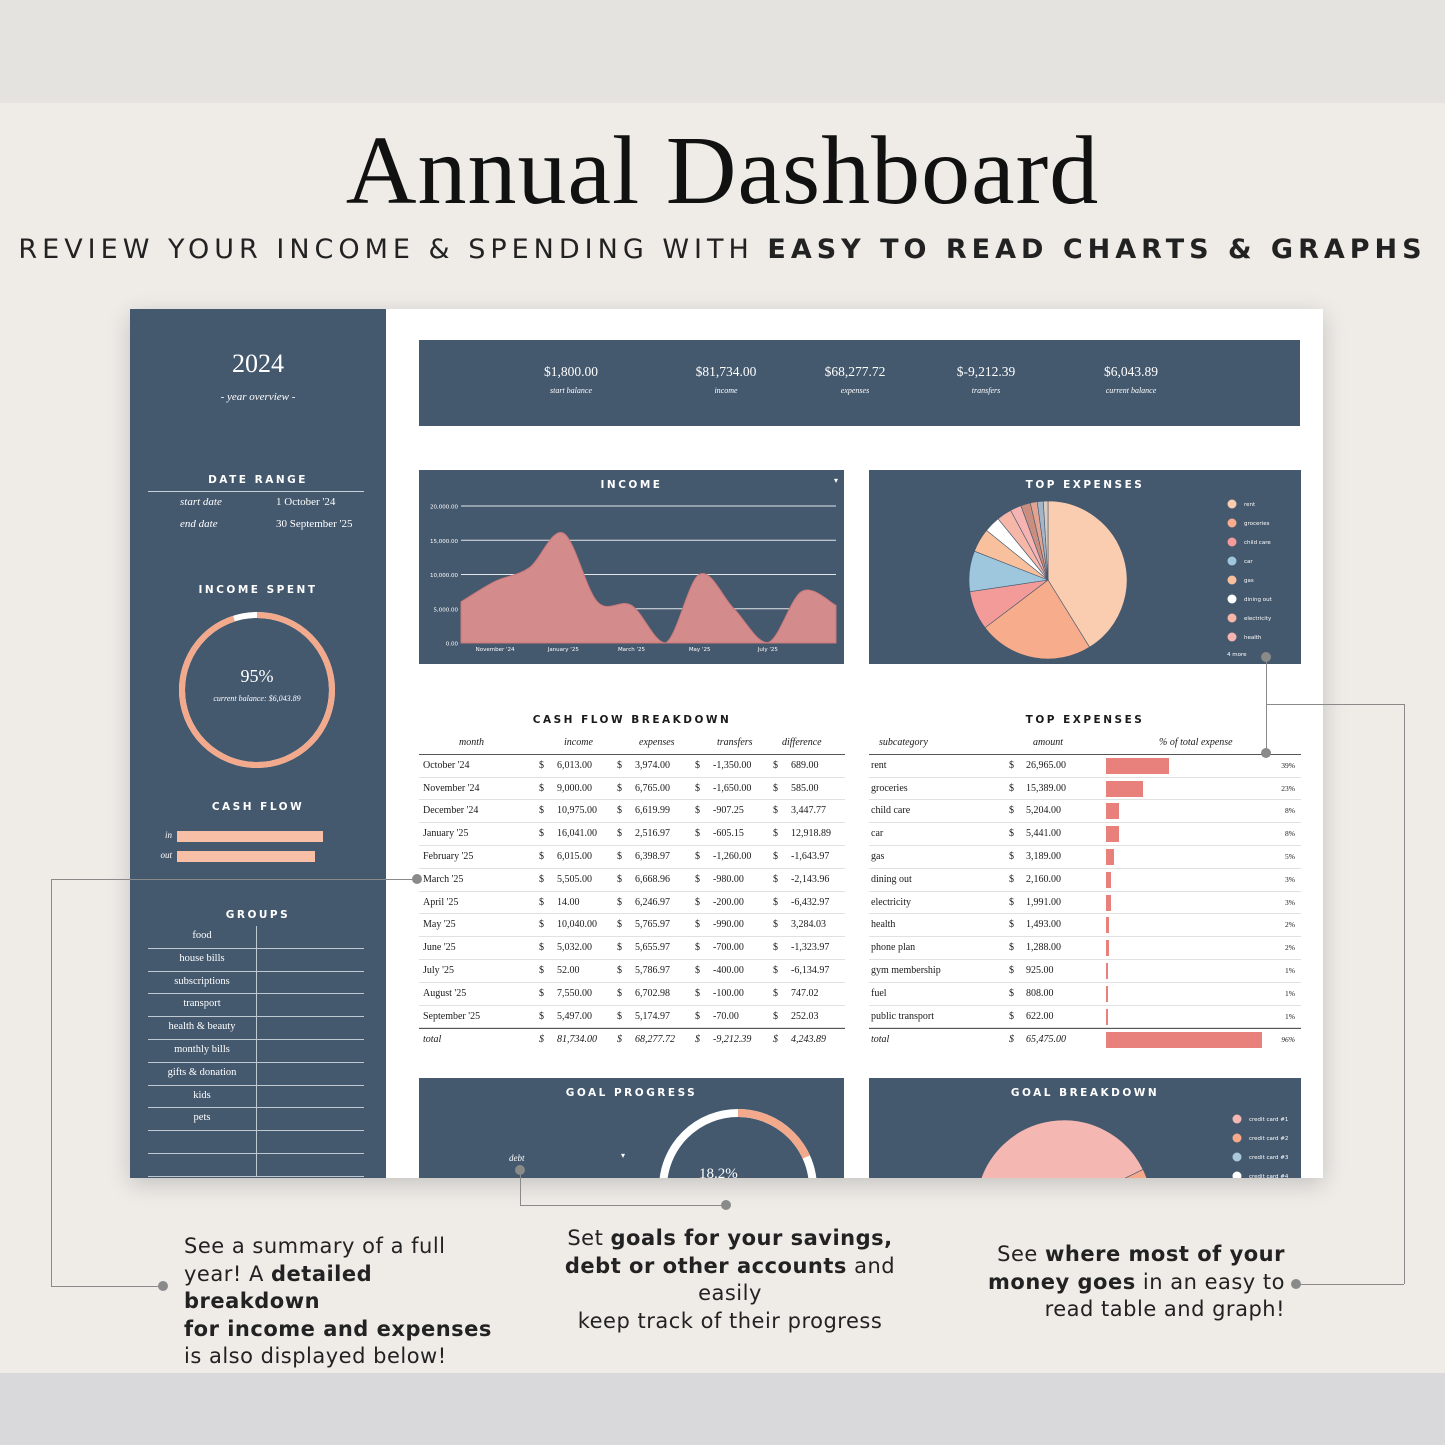  I want to click on amount-cell: 65,475.00, so click(1046, 1040).